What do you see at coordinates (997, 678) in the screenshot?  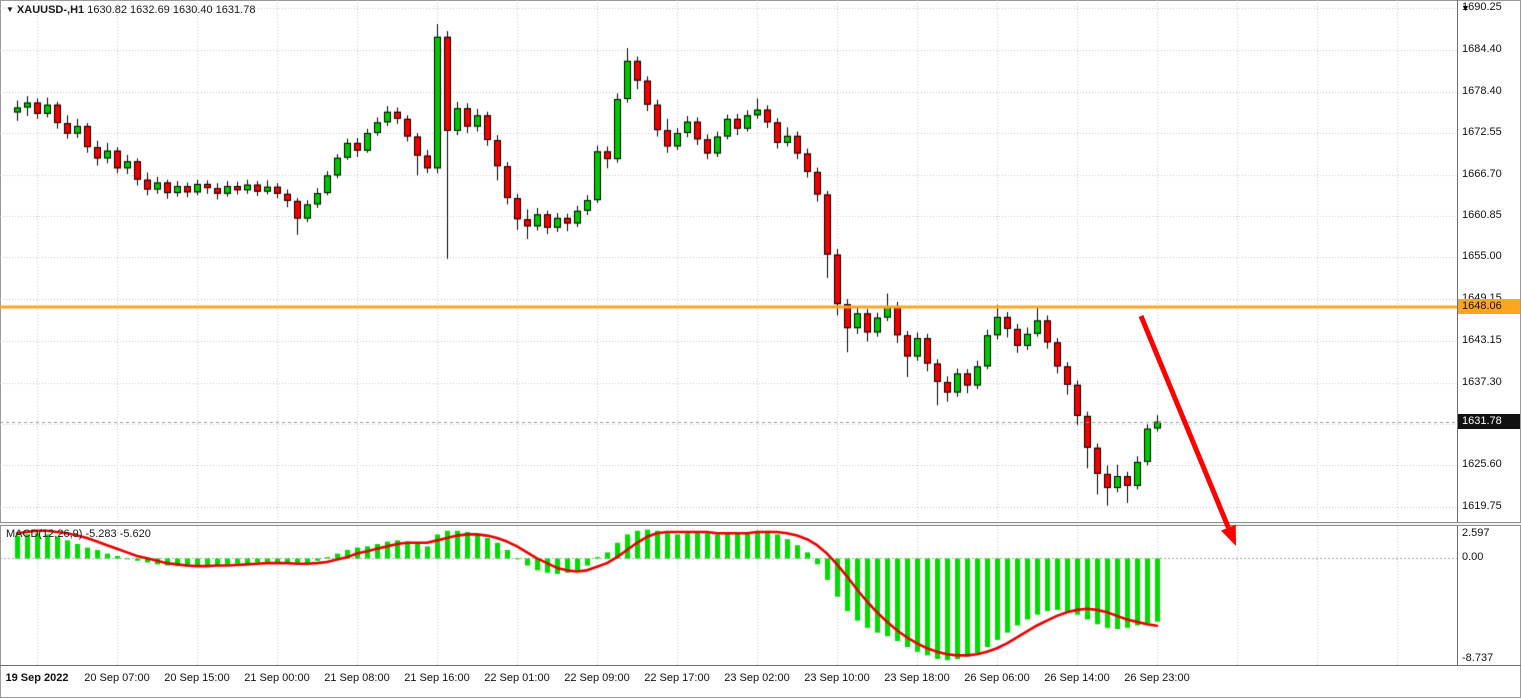 I see `time-axis-label: 26 Sep 06:00` at bounding box center [997, 678].